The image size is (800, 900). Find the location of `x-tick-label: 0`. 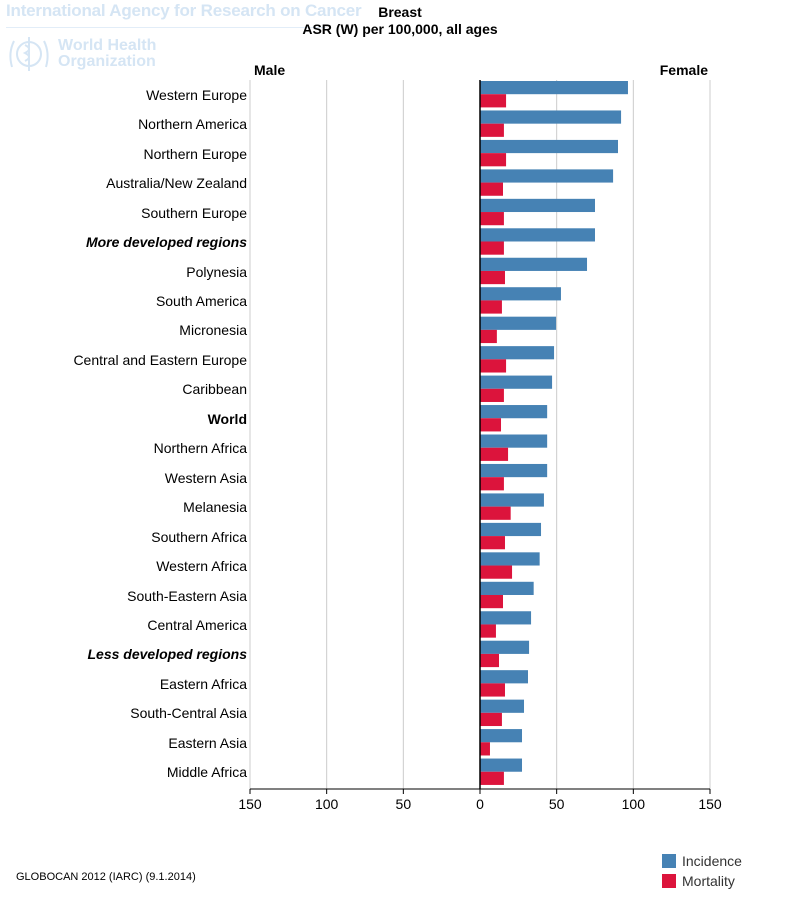

x-tick-label: 0 is located at coordinates (480, 804).